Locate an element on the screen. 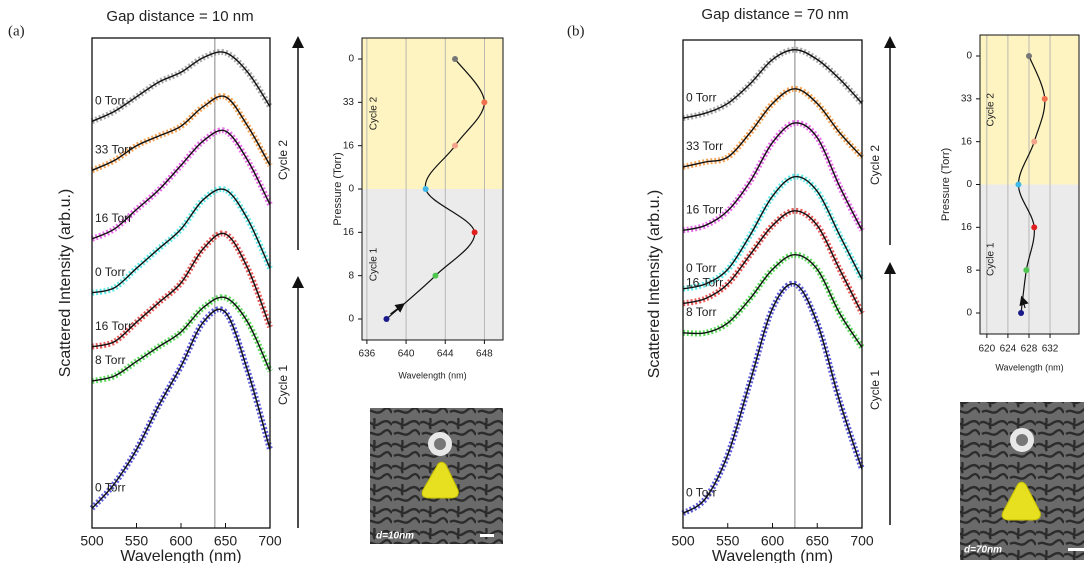 This screenshot has height=563, width=1084. spectrum-data is located at coordinates (181, 86).